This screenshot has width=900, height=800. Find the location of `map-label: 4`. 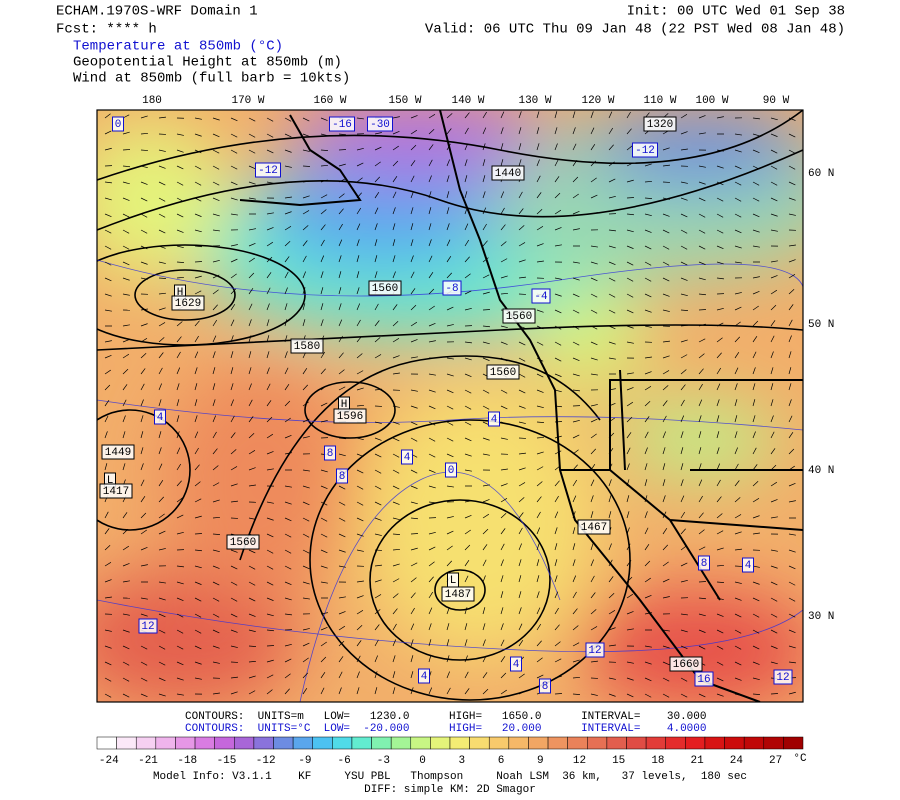

map-label: 4 is located at coordinates (494, 420).